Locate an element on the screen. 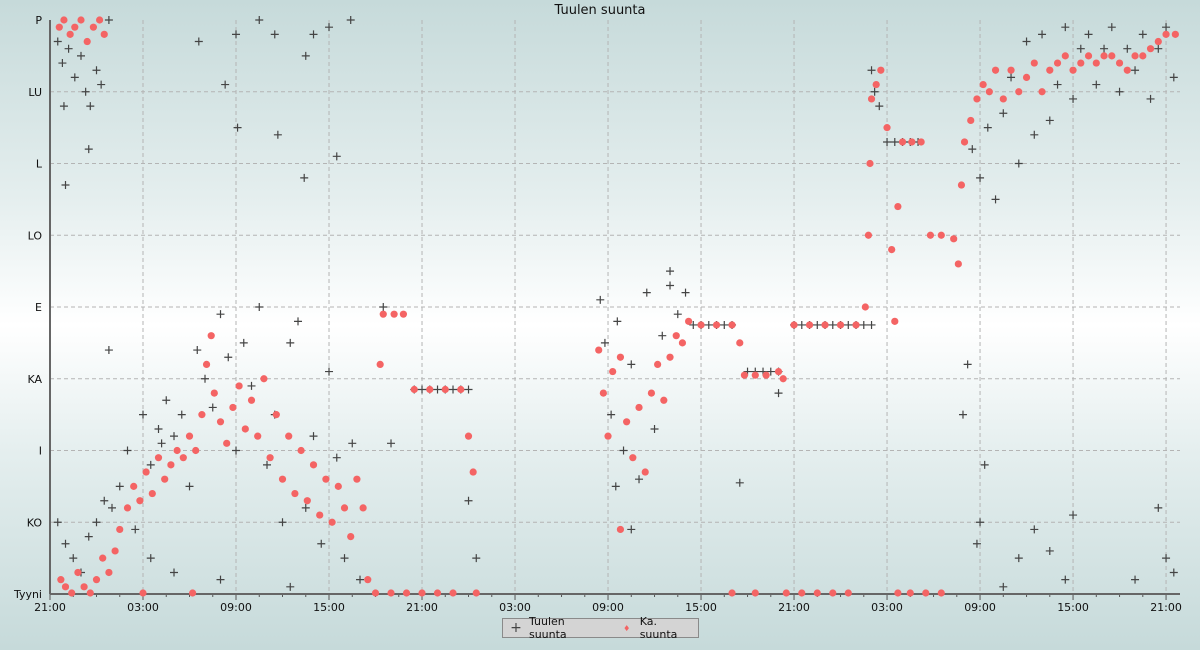 The width and height of the screenshot is (1200, 650). x-tick-label: 15:00 is located at coordinates (701, 607).